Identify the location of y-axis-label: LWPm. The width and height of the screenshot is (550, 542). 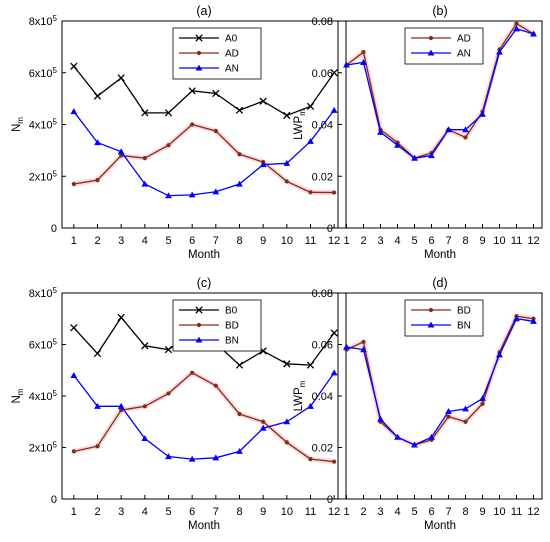
(300, 124).